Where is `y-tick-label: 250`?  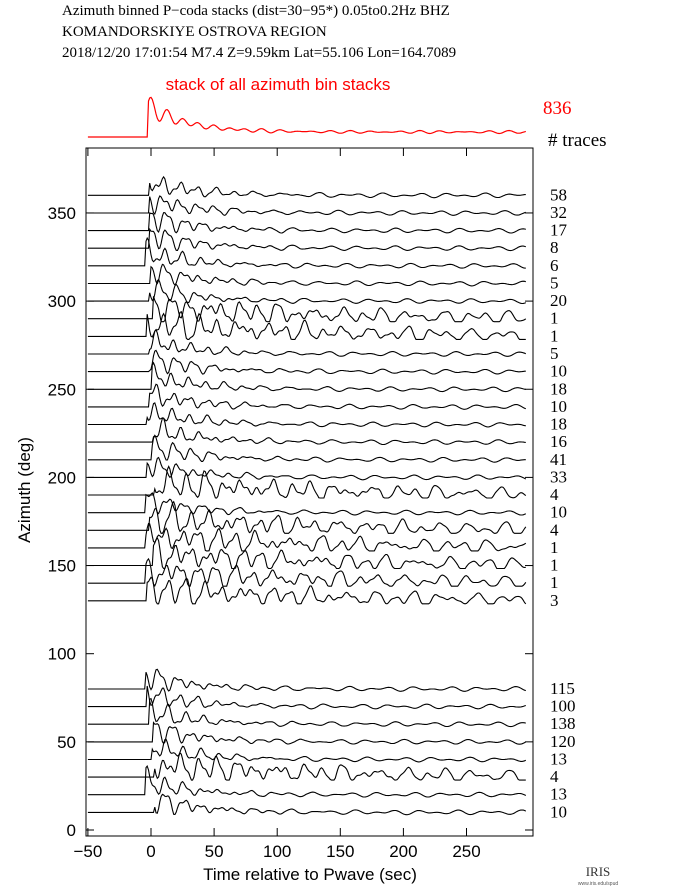
y-tick-label: 250 is located at coordinates (62, 389).